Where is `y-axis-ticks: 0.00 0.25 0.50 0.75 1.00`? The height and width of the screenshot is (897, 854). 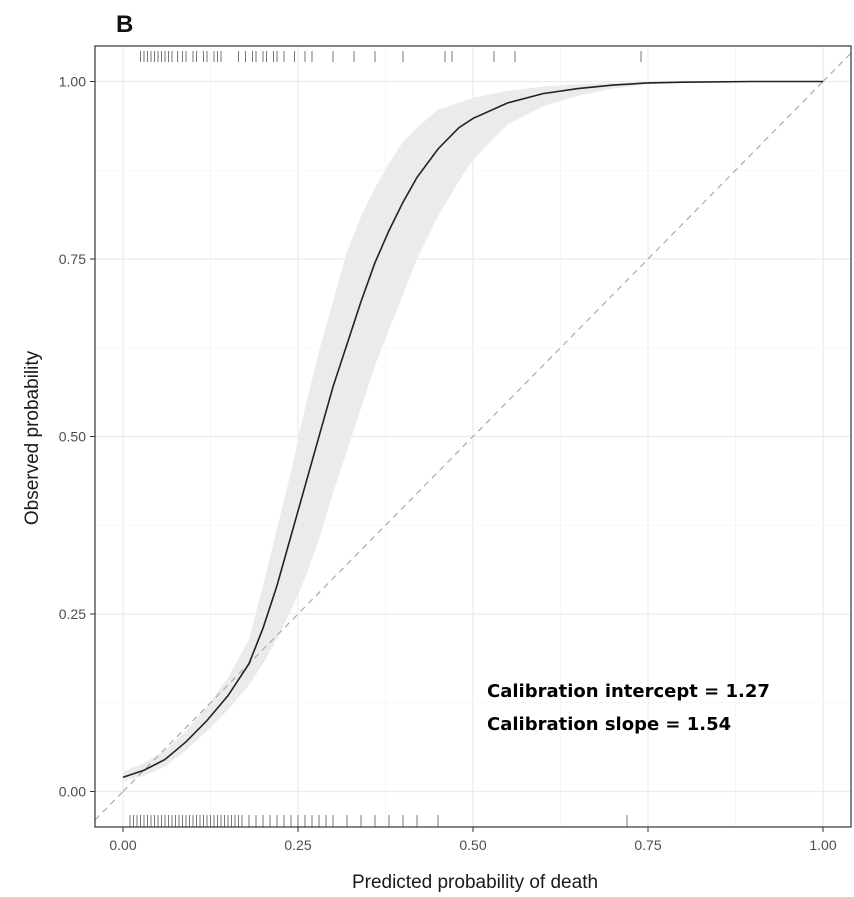 y-axis-ticks: 0.00 0.25 0.50 0.75 1.00 is located at coordinates (77, 437).